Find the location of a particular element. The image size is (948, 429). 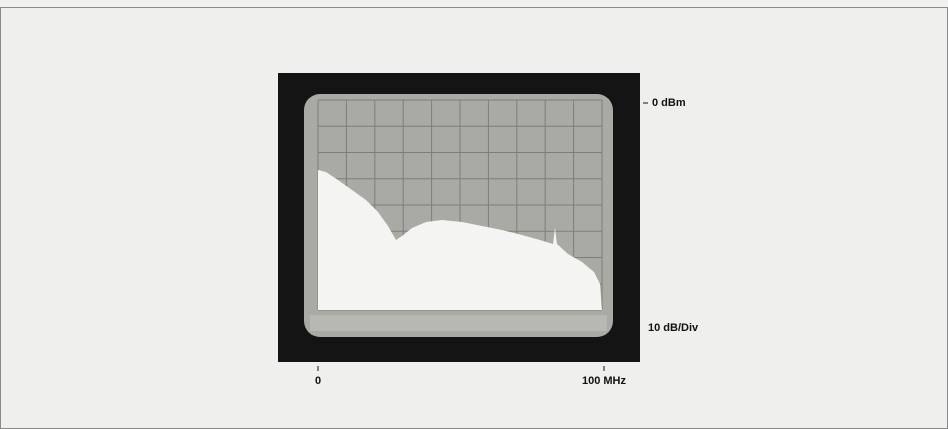

screen-footer is located at coordinates (458, 323).